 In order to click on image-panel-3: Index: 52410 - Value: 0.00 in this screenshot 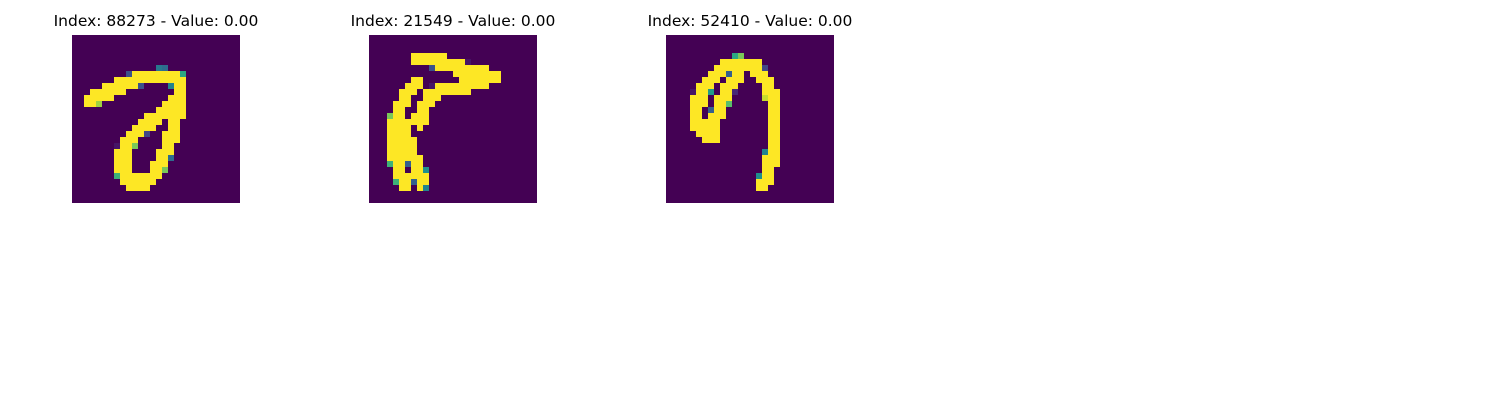, I will do `click(750, 105)`.